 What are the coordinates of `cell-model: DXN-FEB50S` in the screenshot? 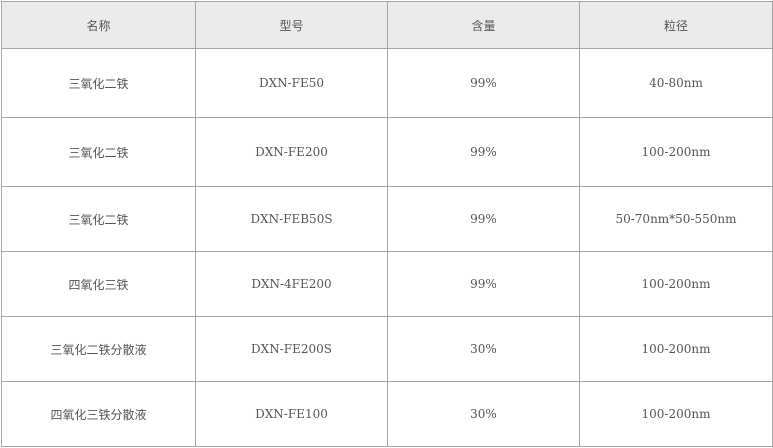 It's located at (291, 219).